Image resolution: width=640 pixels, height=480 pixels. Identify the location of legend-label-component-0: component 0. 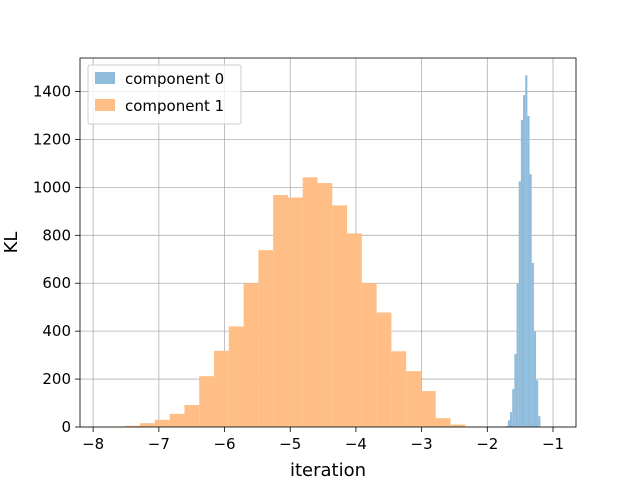
(174, 79).